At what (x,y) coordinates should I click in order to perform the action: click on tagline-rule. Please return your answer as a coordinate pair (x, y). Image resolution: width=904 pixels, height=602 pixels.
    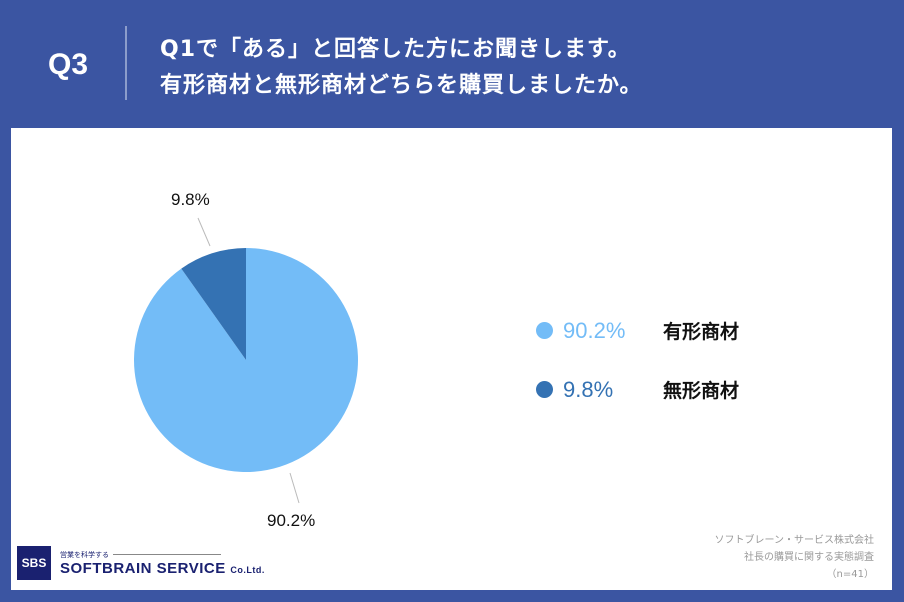
    Looking at the image, I should click on (167, 554).